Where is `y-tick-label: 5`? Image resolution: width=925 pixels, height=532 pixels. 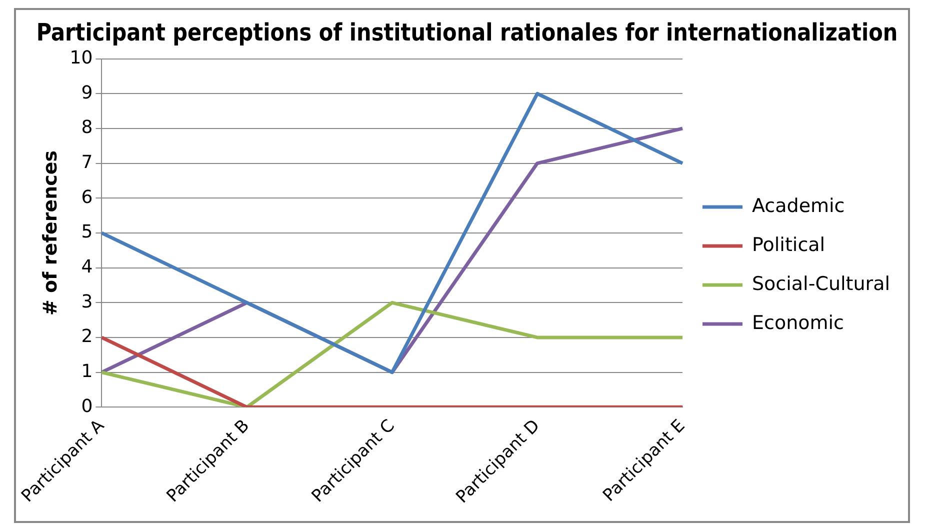 y-tick-label: 5 is located at coordinates (87, 232).